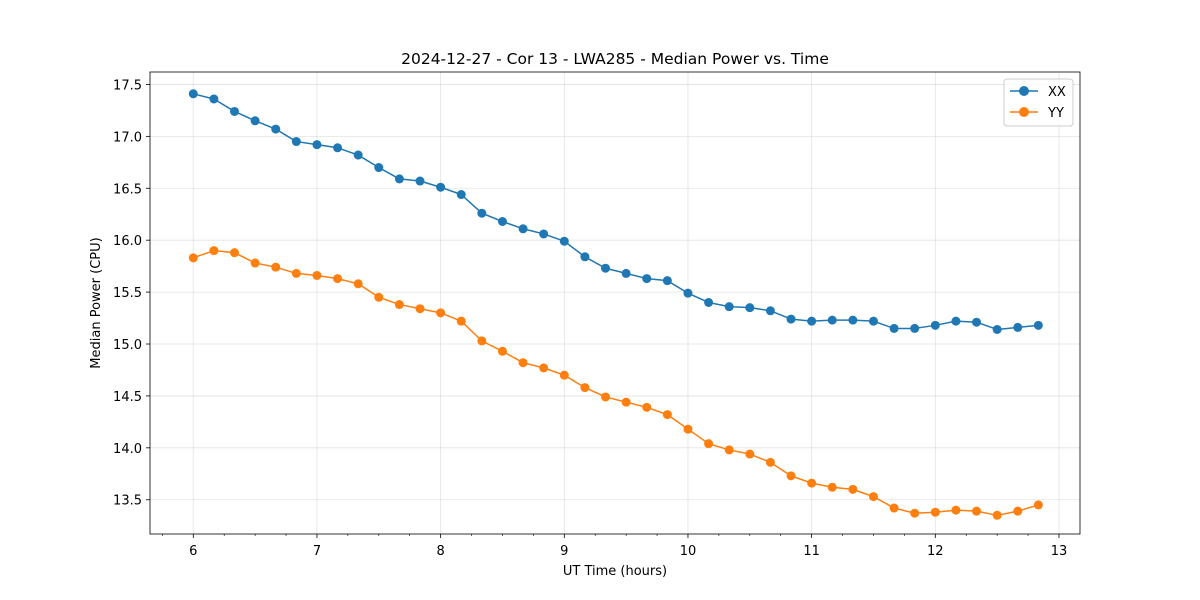 This screenshot has height=600, width=1200. Describe the element at coordinates (440, 551) in the screenshot. I see `x-tick-label: 8` at that location.